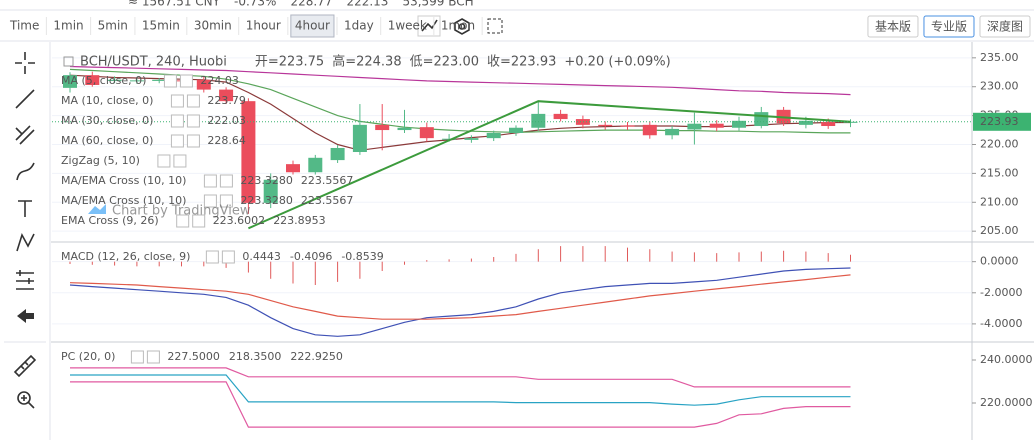 The width and height of the screenshot is (1034, 440). What do you see at coordinates (999, 121) in the screenshot?
I see `last-price-label: 223.93` at bounding box center [999, 121].